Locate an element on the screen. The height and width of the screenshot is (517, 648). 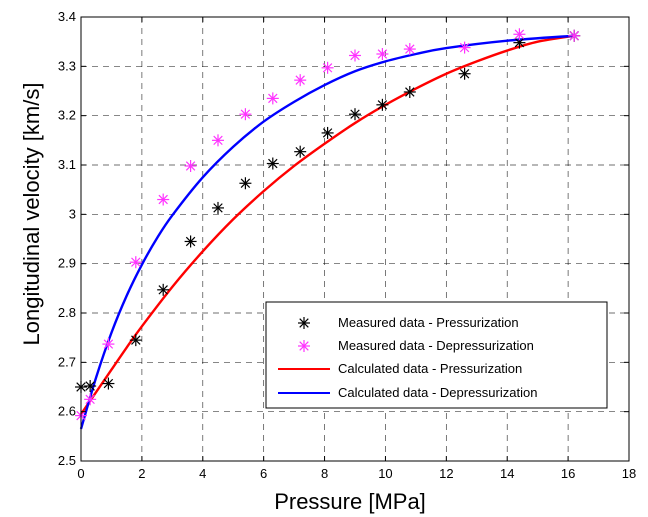
legend-item-calculated-pressurization: Calculated data - Pressurization is located at coordinates (400, 368).